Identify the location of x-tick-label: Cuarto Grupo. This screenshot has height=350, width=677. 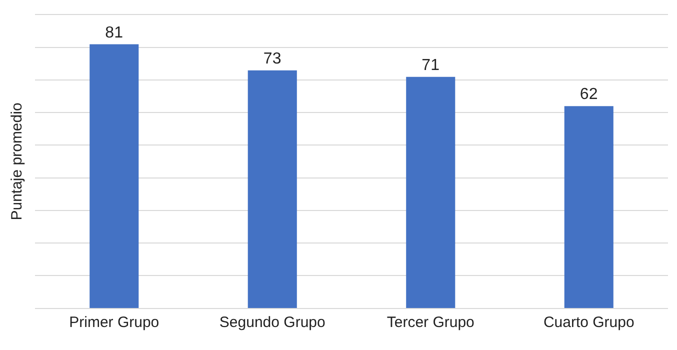
(588, 322).